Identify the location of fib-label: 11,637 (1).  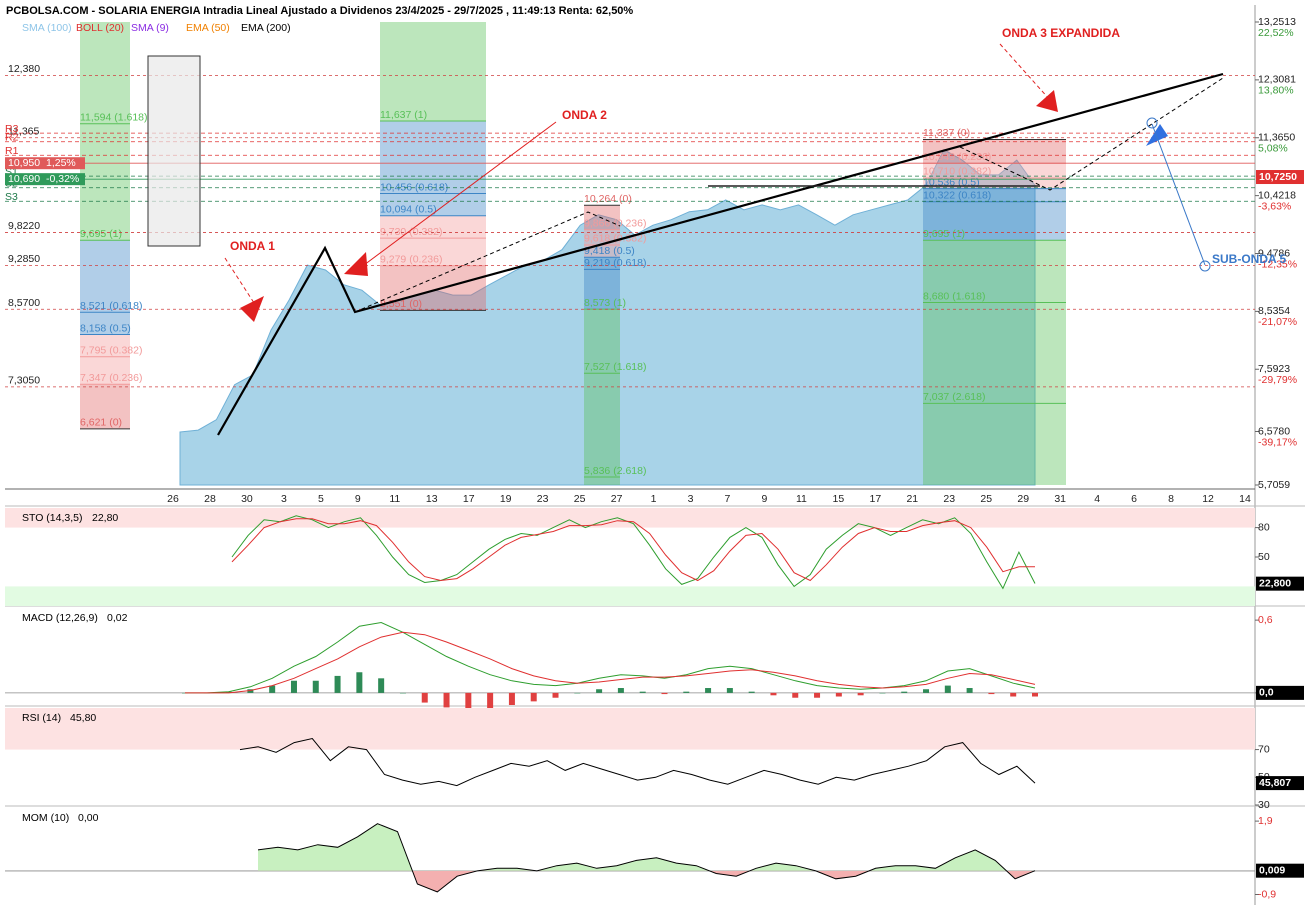
(403, 115).